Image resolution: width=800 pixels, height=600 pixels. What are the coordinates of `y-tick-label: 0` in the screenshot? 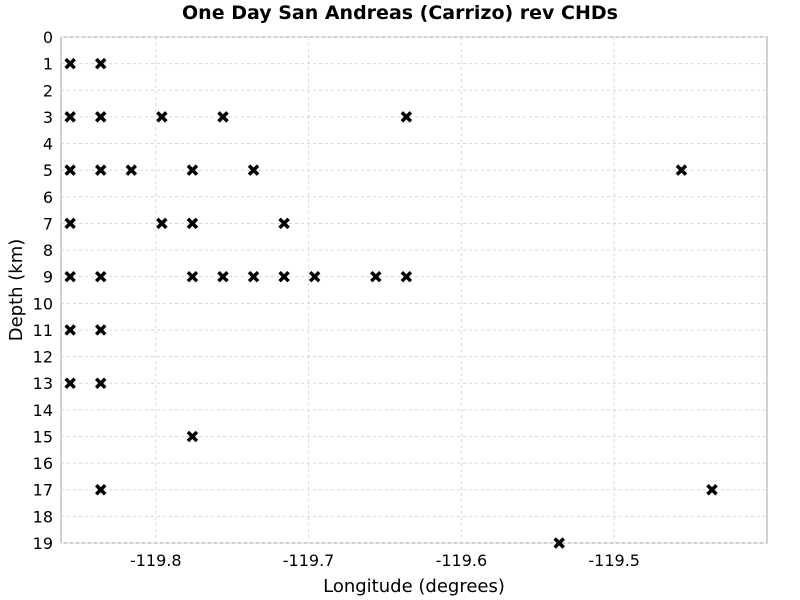 It's located at (48, 37).